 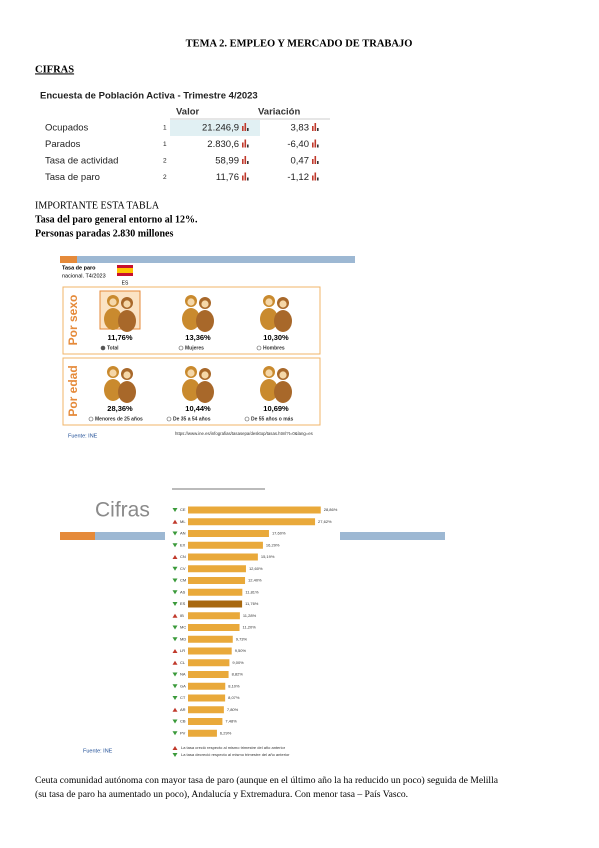 What do you see at coordinates (165, 161) in the screenshot?
I see `row-note: 2` at bounding box center [165, 161].